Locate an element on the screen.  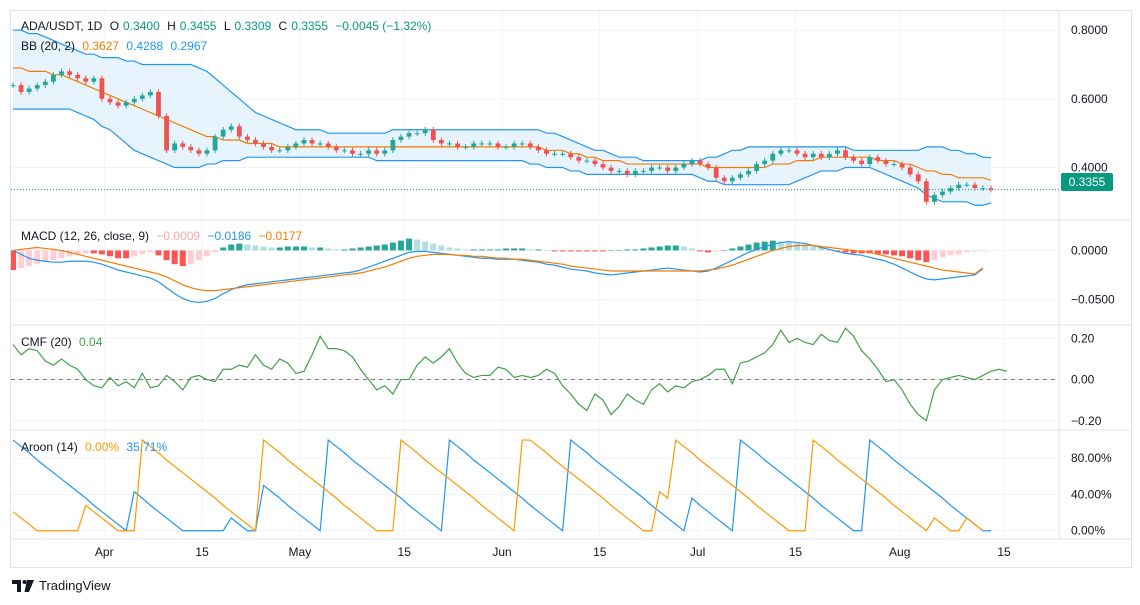
x-tick-label: Jul is located at coordinates (697, 552).